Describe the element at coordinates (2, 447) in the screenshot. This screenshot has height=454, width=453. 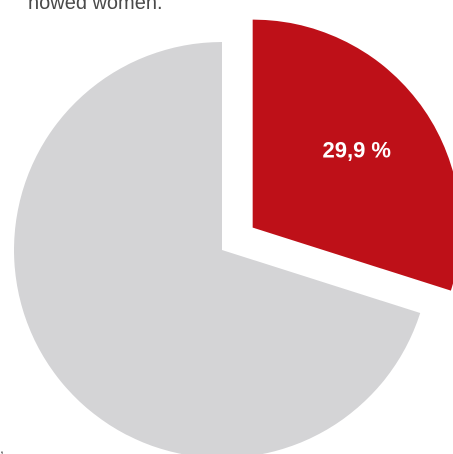
I see `cut-footnote-mark: ,` at that location.